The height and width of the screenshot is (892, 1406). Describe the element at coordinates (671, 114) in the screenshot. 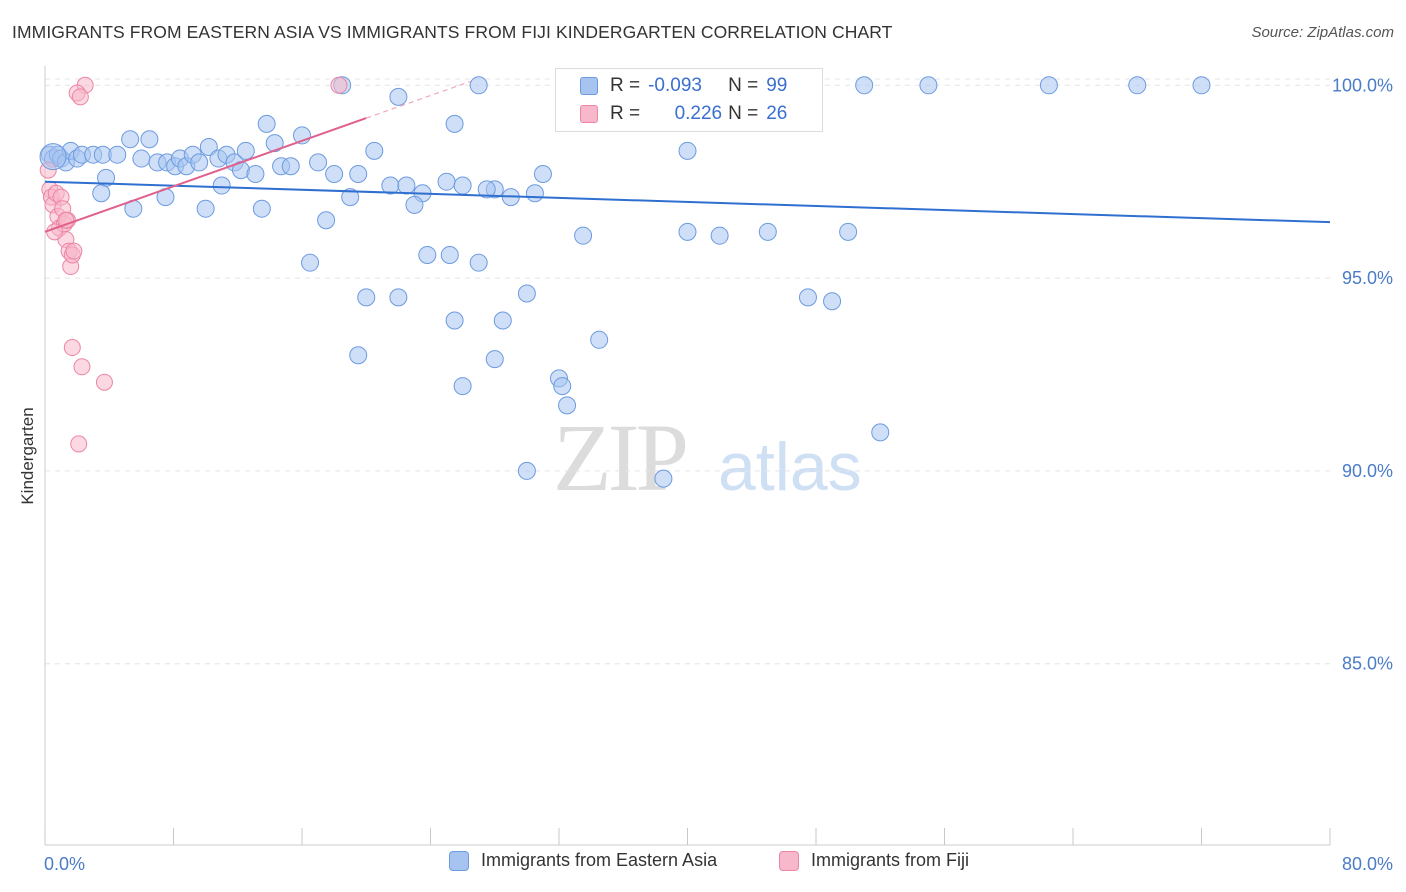

I see `stats-row-fiji: R = 0.226 N = 26` at that location.